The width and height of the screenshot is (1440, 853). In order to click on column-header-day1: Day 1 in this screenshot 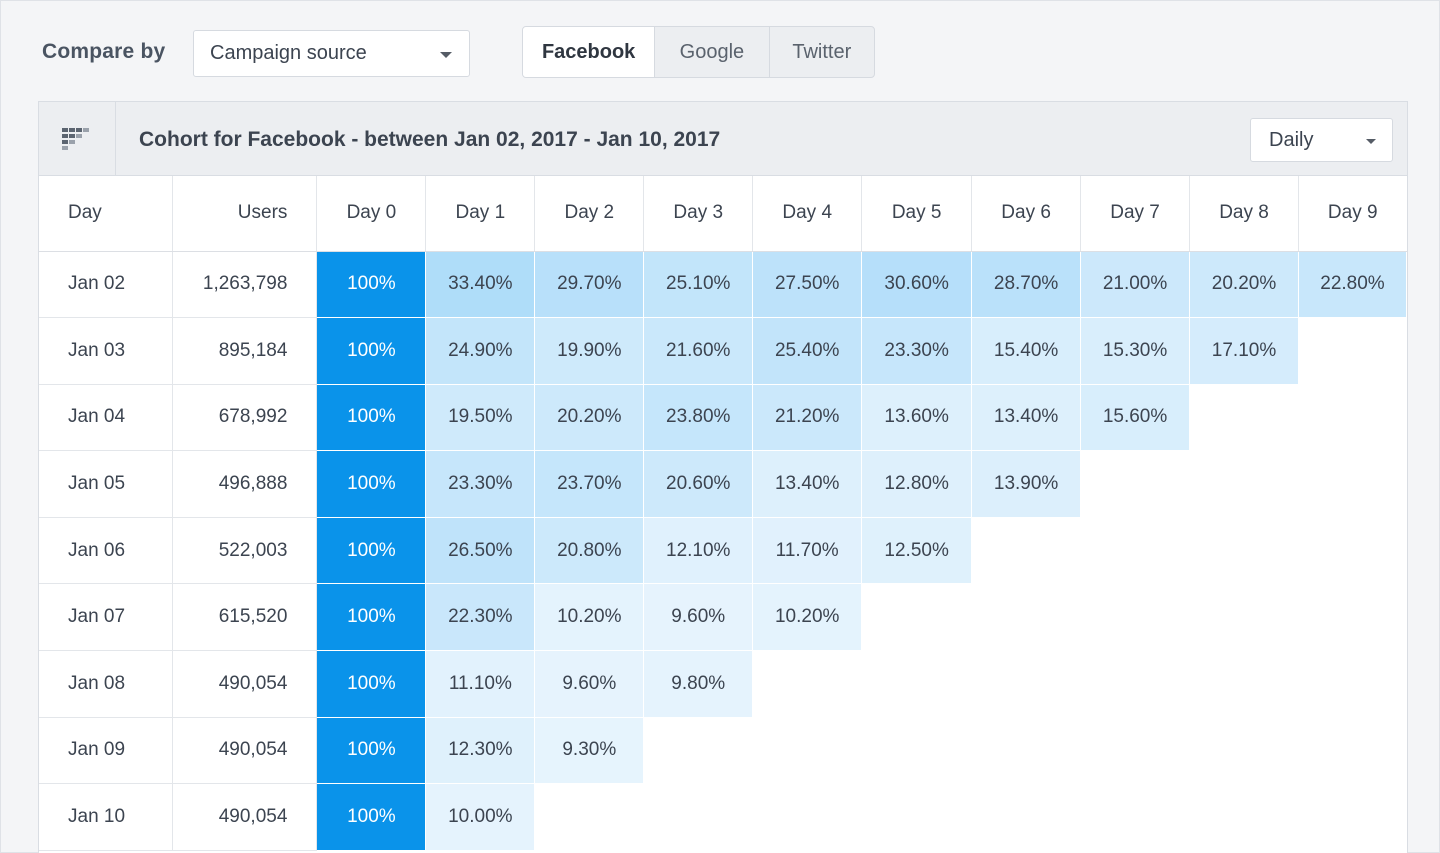, I will do `click(480, 214)`.